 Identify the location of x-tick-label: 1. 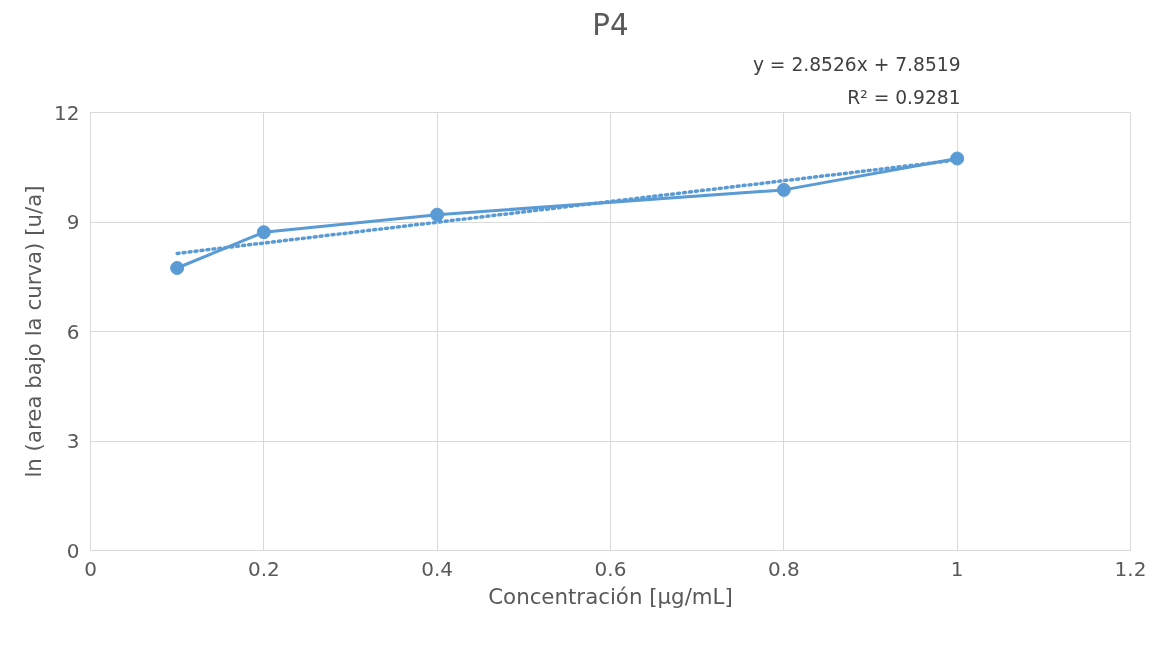
(957, 568).